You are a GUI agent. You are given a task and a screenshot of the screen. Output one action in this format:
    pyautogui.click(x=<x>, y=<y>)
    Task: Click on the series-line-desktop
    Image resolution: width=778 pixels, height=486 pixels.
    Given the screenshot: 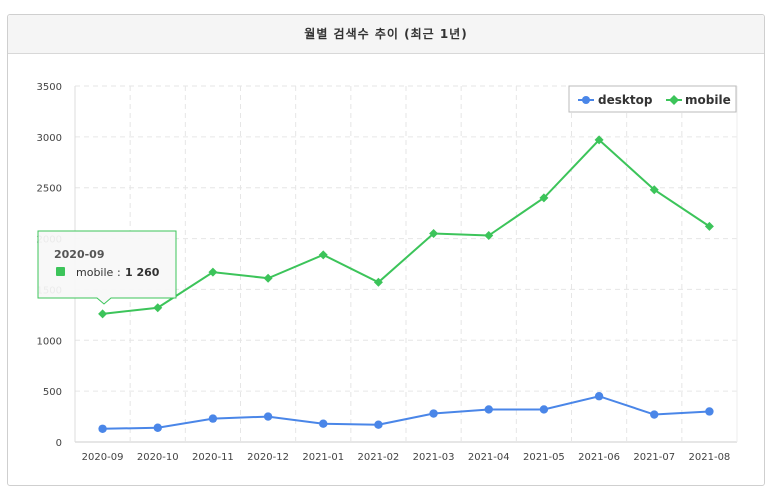 What is the action you would take?
    pyautogui.click(x=406, y=412)
    